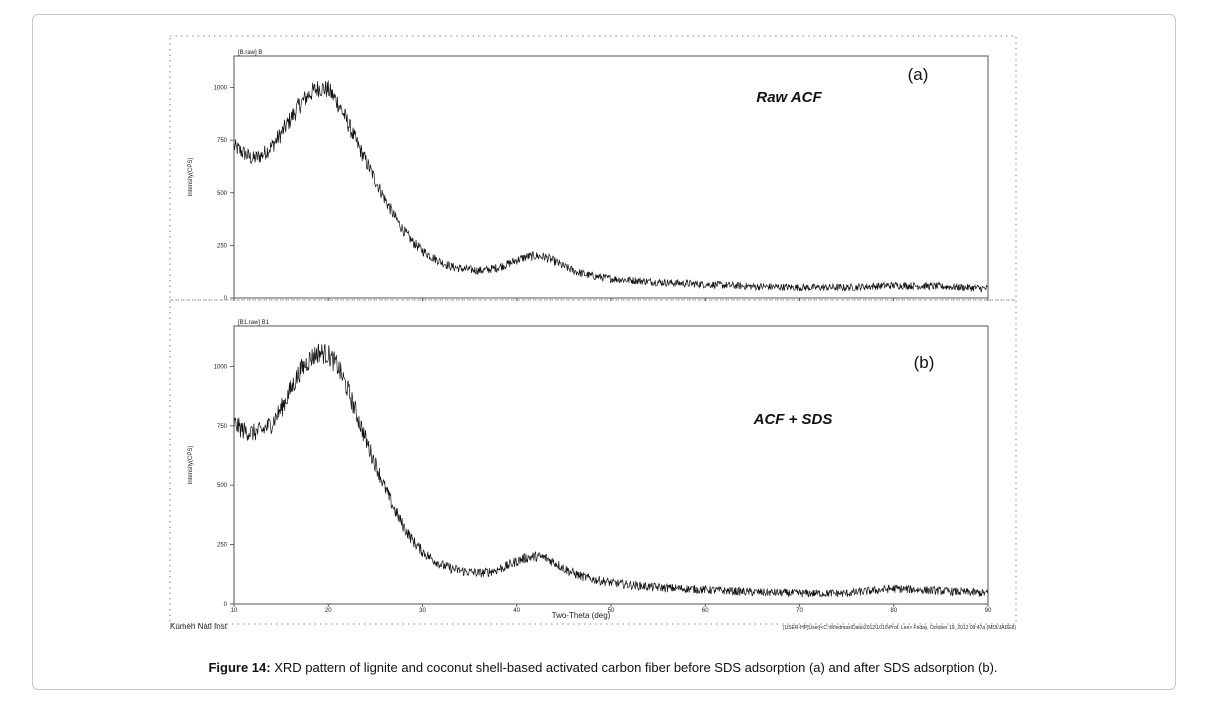  Describe the element at coordinates (799, 611) in the screenshot. I see `x-tick-label: 70` at that location.